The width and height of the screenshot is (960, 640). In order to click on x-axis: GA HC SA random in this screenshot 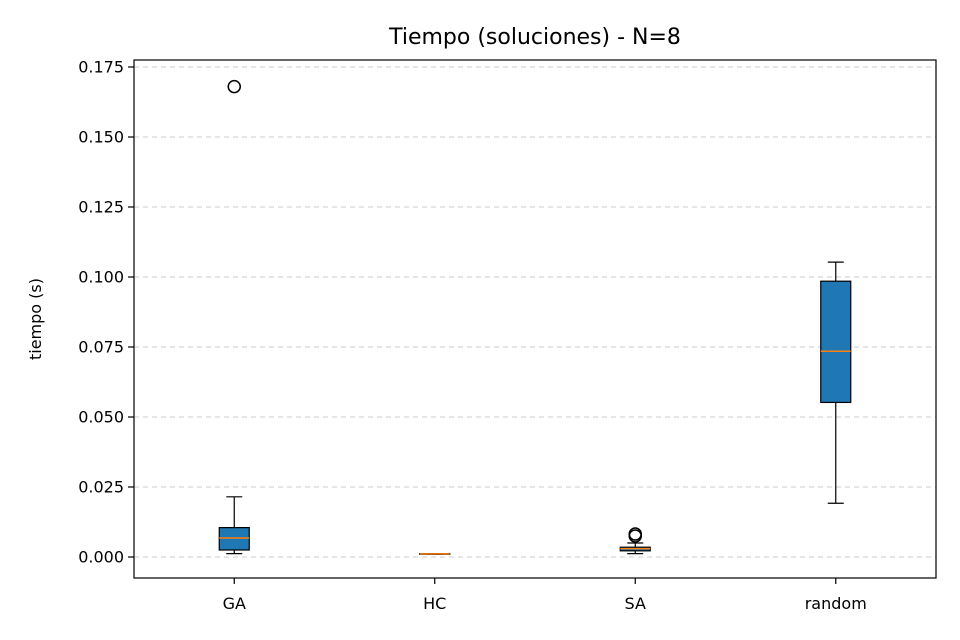, I will do `click(545, 595)`.